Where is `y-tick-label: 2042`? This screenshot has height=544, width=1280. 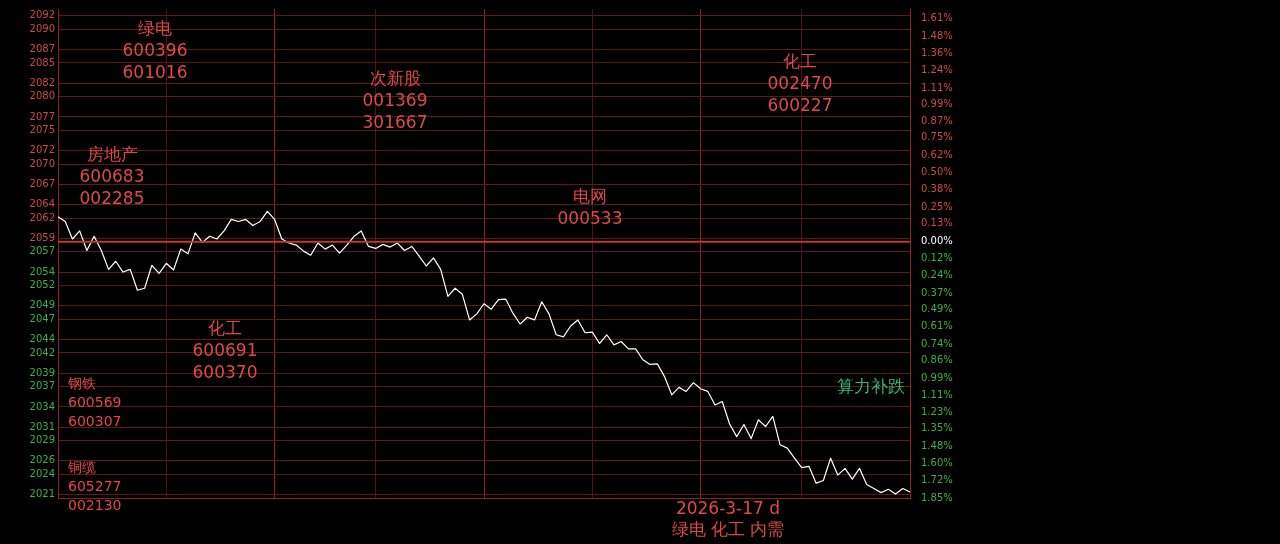
y-tick-label: 2042 is located at coordinates (42, 352).